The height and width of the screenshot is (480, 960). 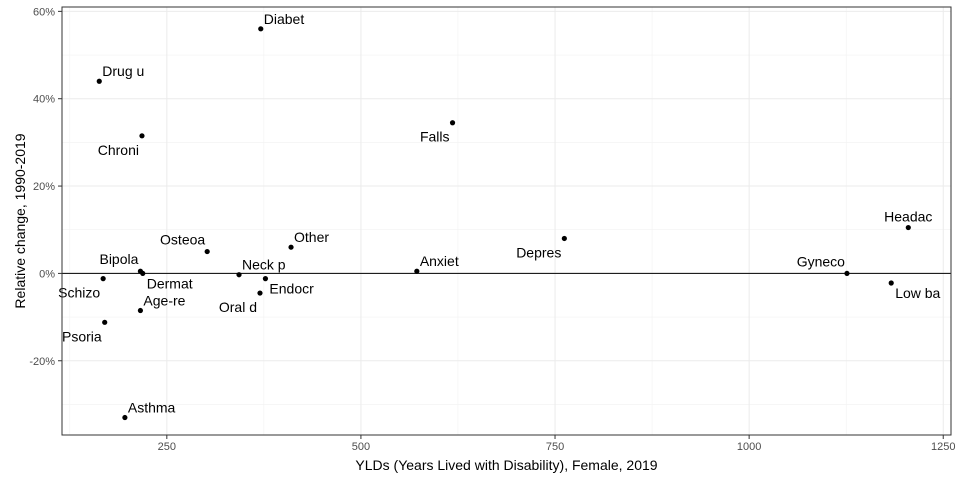 What do you see at coordinates (118, 150) in the screenshot?
I see `point-label: Chroni` at bounding box center [118, 150].